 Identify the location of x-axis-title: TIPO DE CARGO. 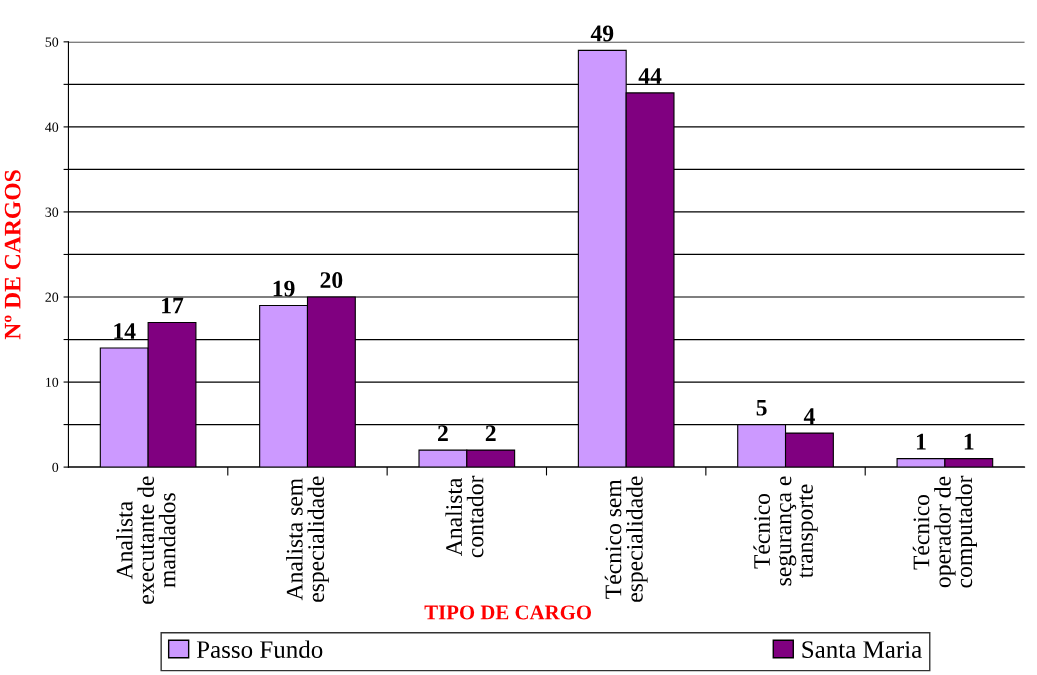
(508, 612).